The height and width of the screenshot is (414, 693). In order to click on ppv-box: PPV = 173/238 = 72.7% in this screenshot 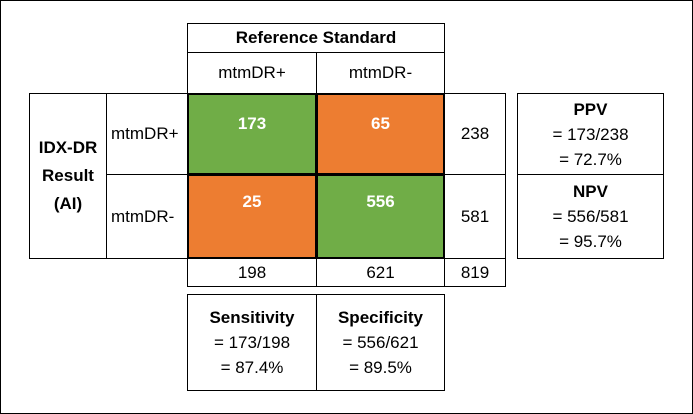, I will do `click(590, 134)`.